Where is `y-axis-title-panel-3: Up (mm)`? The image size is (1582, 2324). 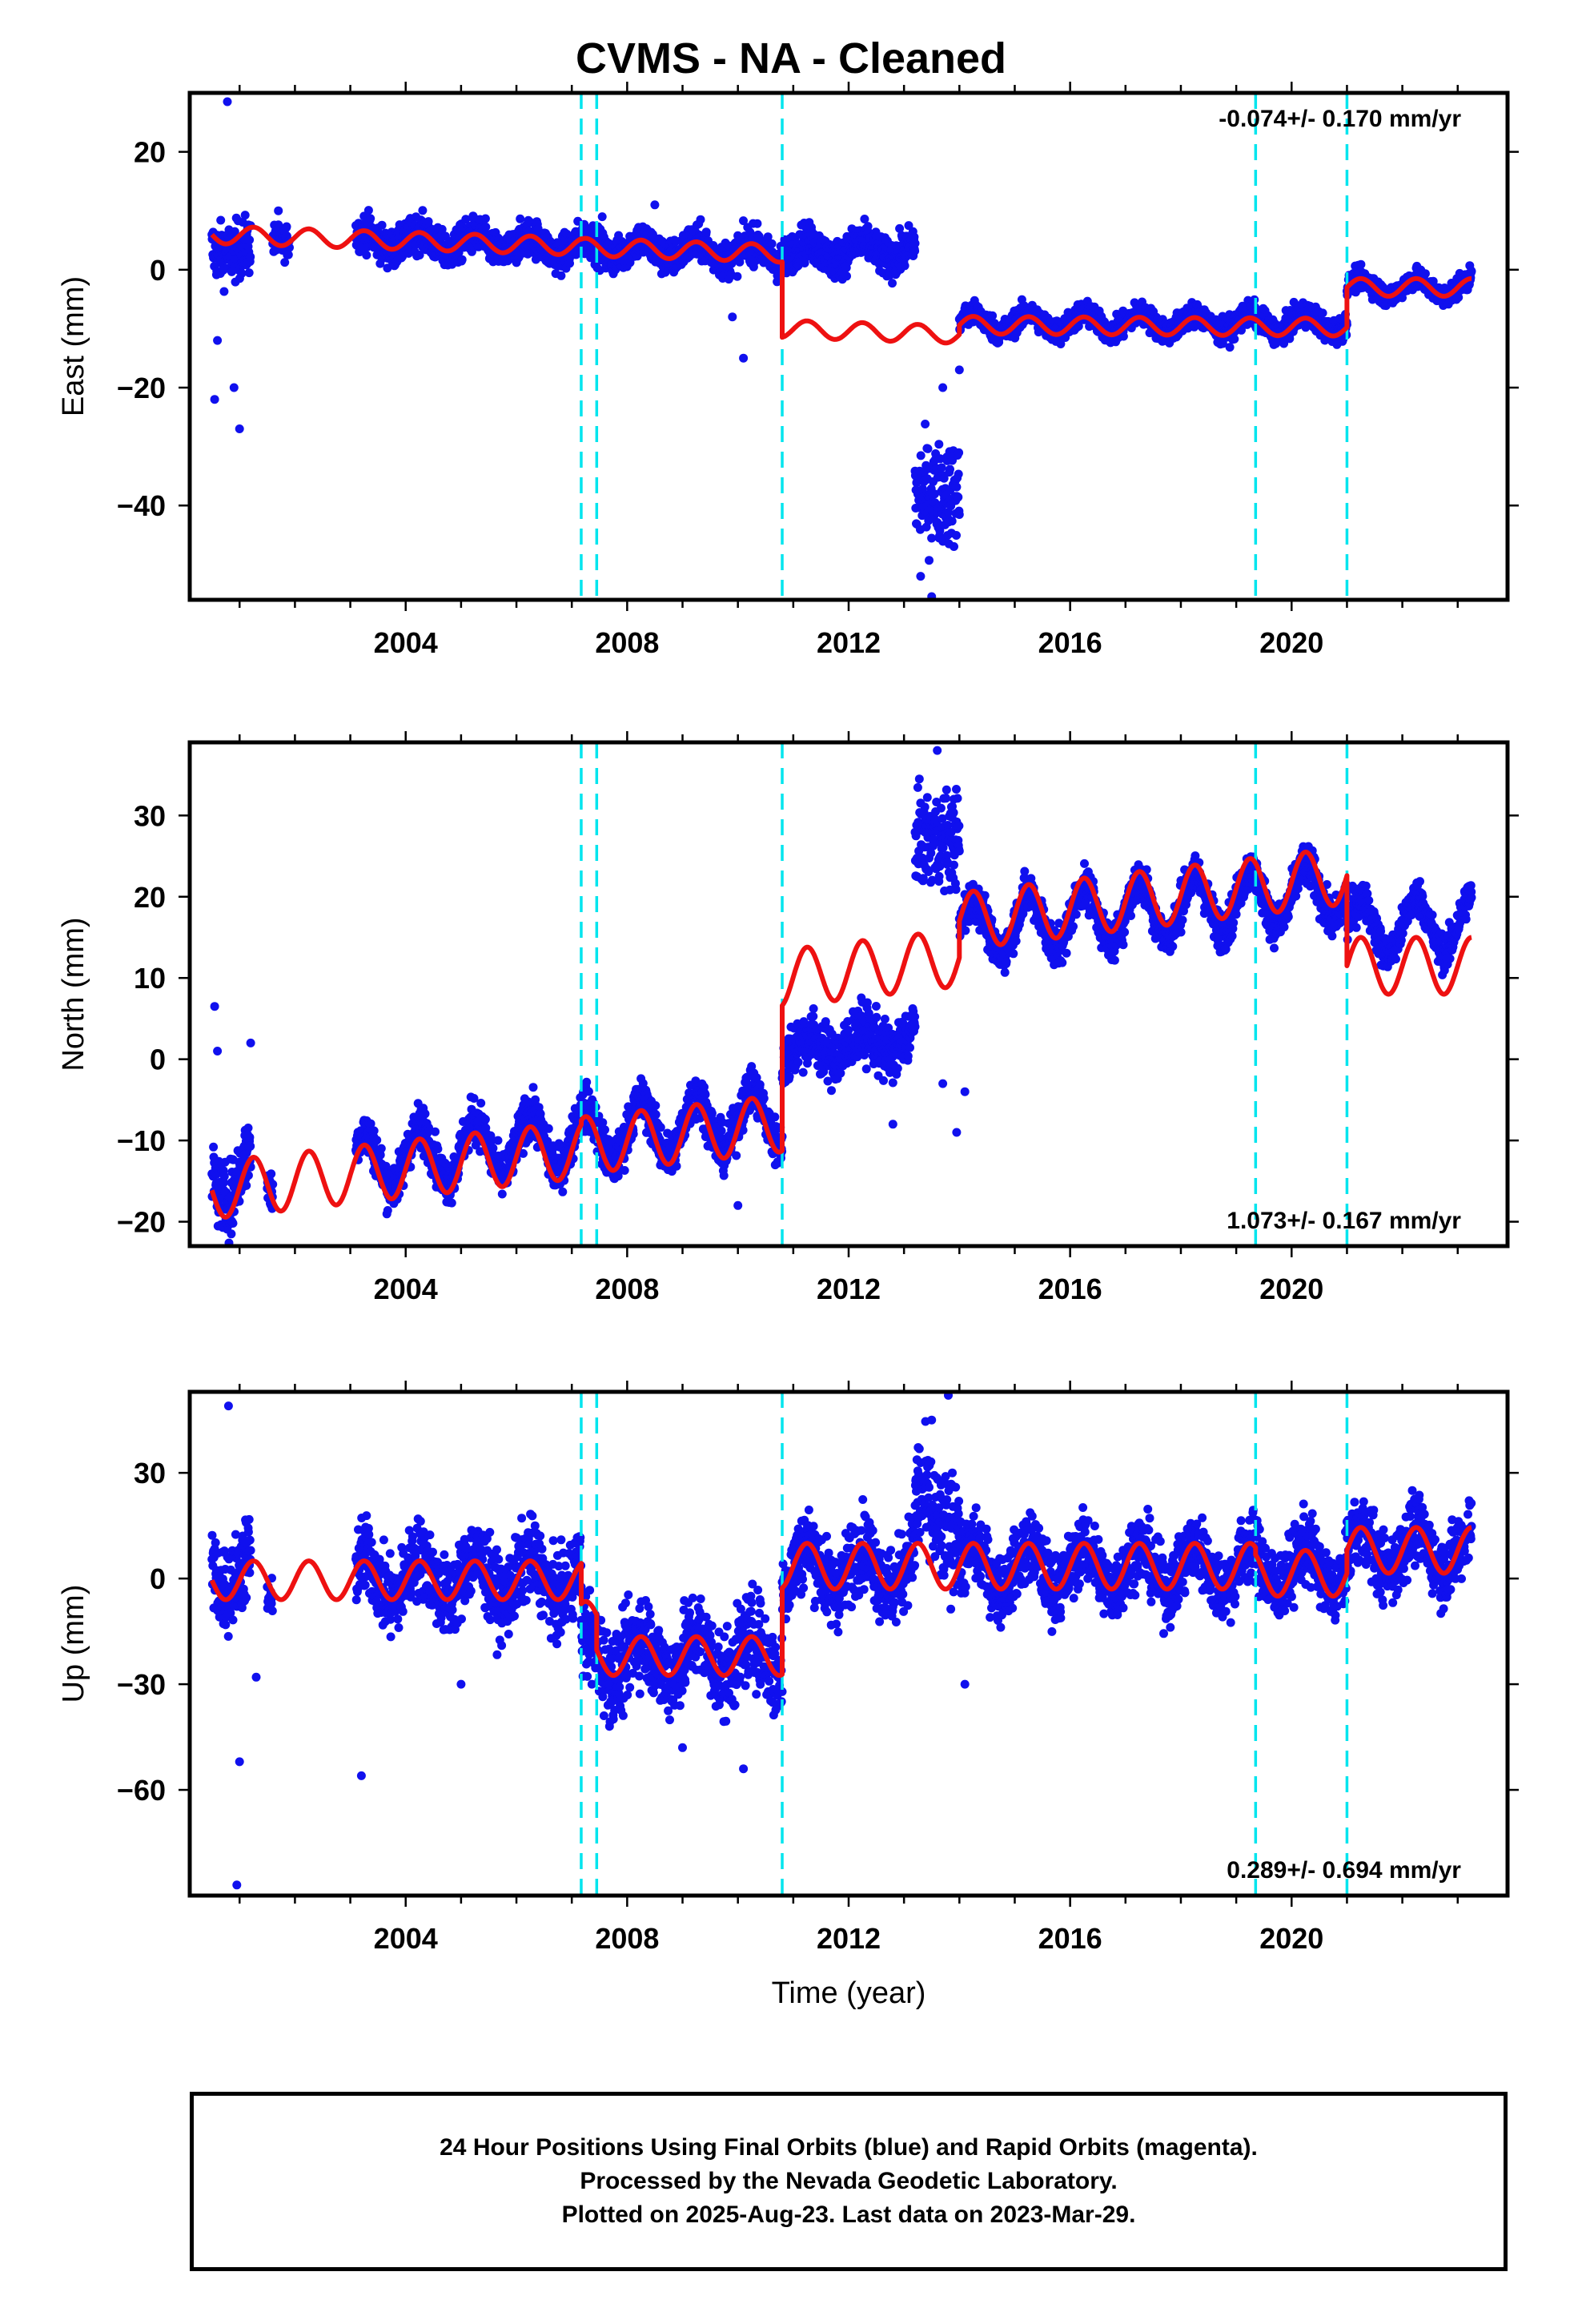
y-axis-title-panel-3: Up (mm) is located at coordinates (74, 1644).